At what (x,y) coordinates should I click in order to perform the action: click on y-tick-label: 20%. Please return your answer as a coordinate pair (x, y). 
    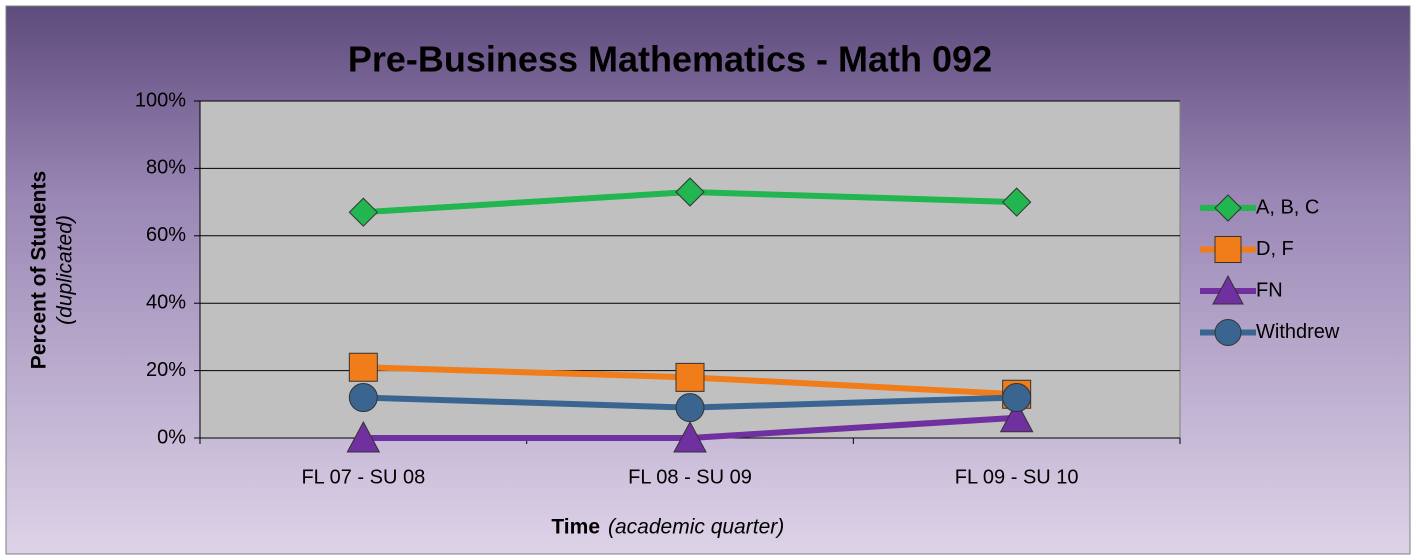
    Looking at the image, I should click on (166, 370).